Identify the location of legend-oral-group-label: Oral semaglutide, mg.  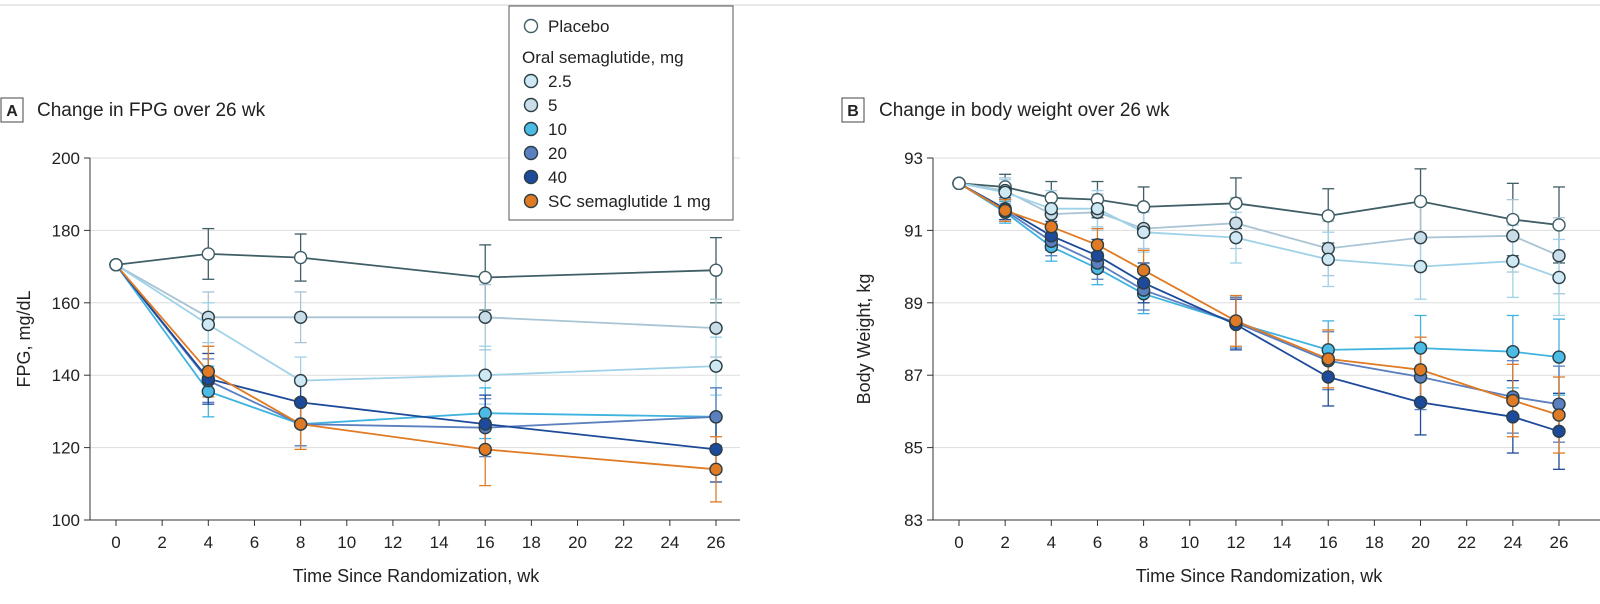
(603, 57).